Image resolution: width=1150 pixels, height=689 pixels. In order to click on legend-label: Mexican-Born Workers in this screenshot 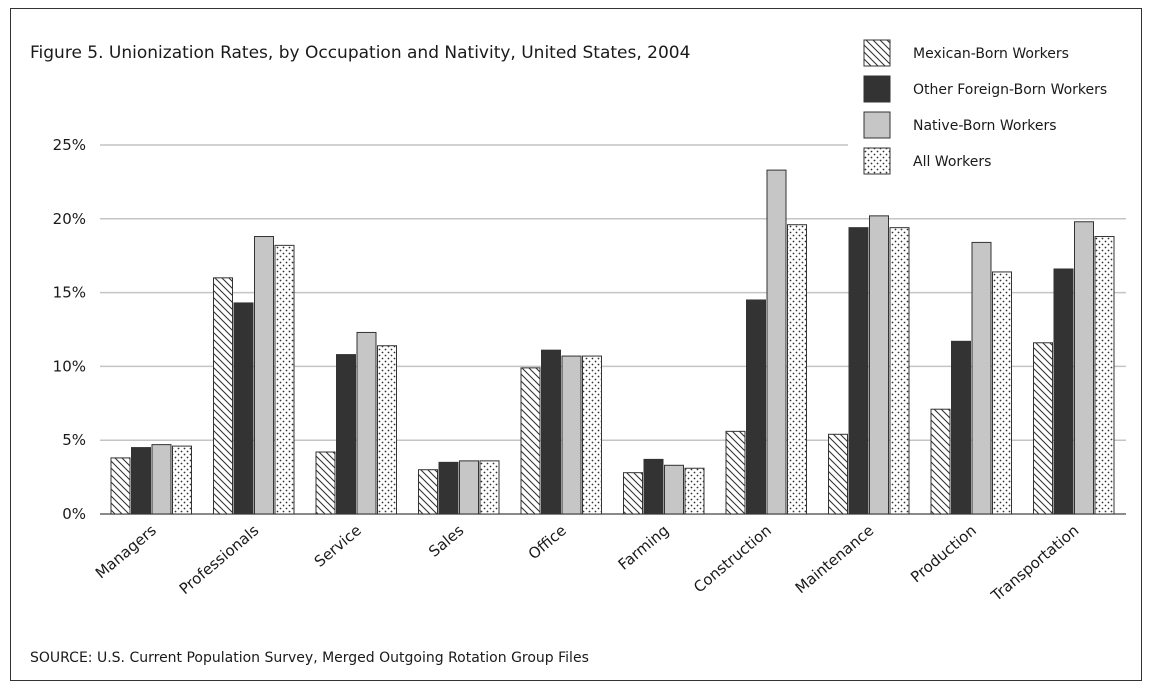, I will do `click(991, 54)`.